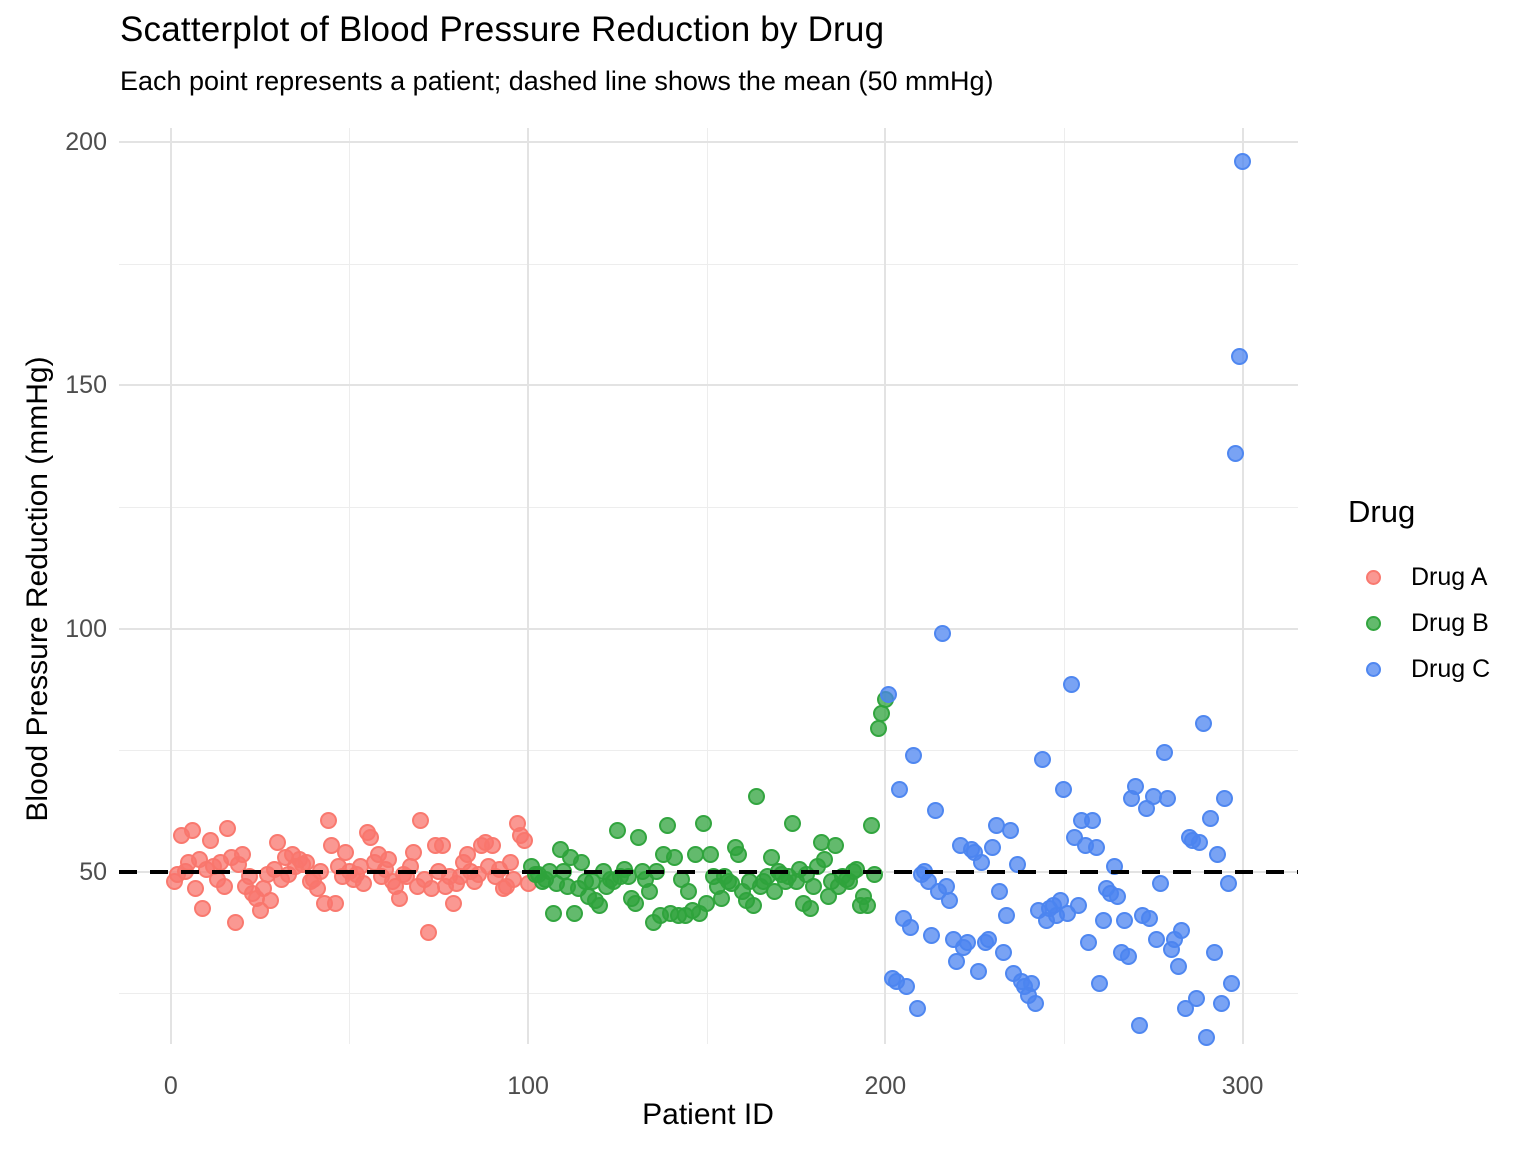  I want to click on y-tick-label-50: 50, so click(93, 871).